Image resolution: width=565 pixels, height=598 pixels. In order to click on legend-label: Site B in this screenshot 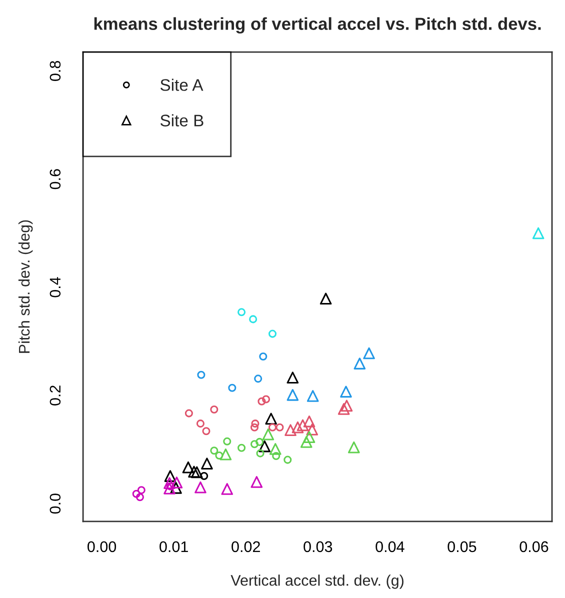, I will do `click(182, 120)`.